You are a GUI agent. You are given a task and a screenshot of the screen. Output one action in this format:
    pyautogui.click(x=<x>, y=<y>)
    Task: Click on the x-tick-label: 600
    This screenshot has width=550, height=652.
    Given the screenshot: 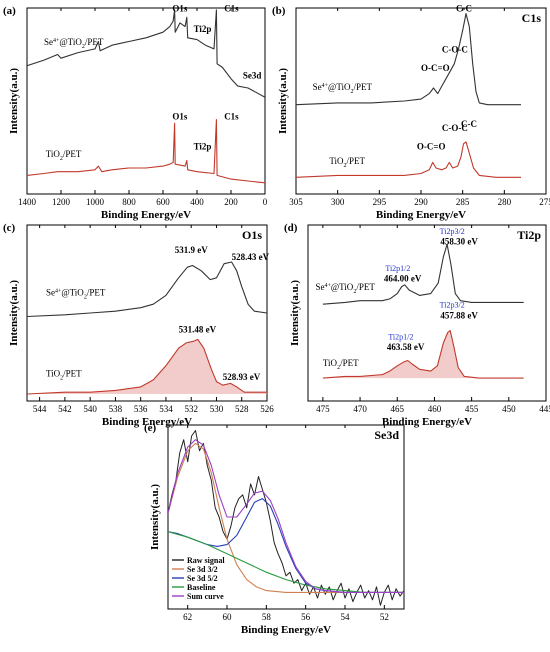 What is the action you would take?
    pyautogui.click(x=163, y=202)
    